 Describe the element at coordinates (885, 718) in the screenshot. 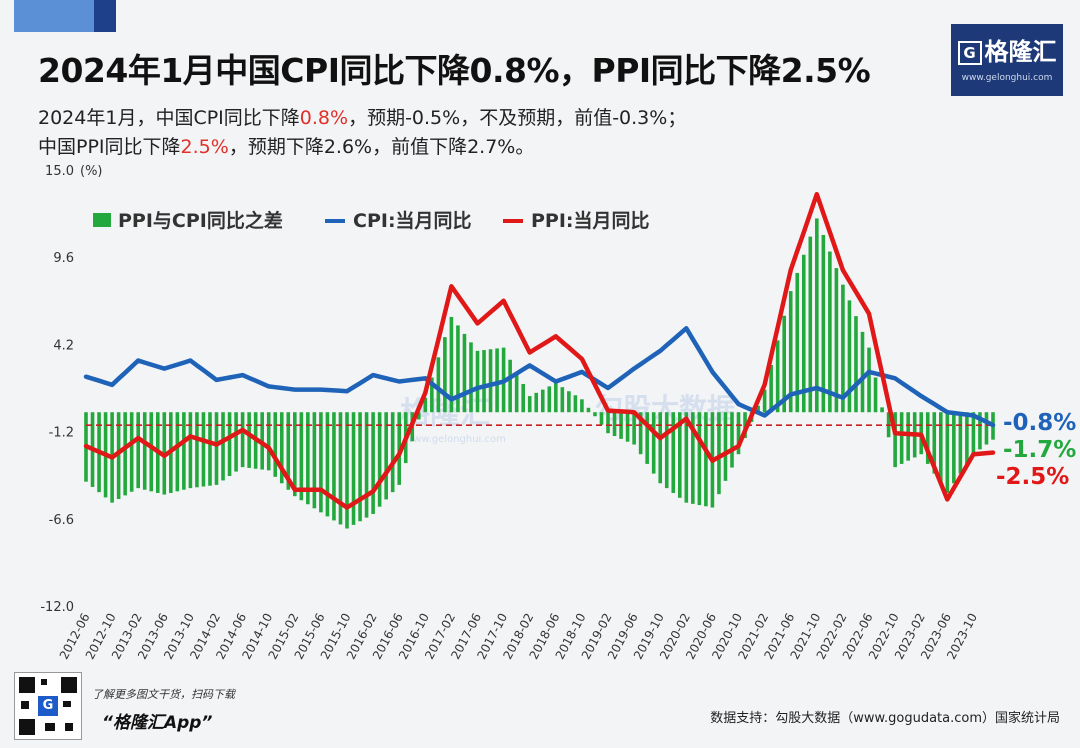

I see `data-source: 数据支持：勾股大数据（www.gogudata.com）国家统计局` at that location.